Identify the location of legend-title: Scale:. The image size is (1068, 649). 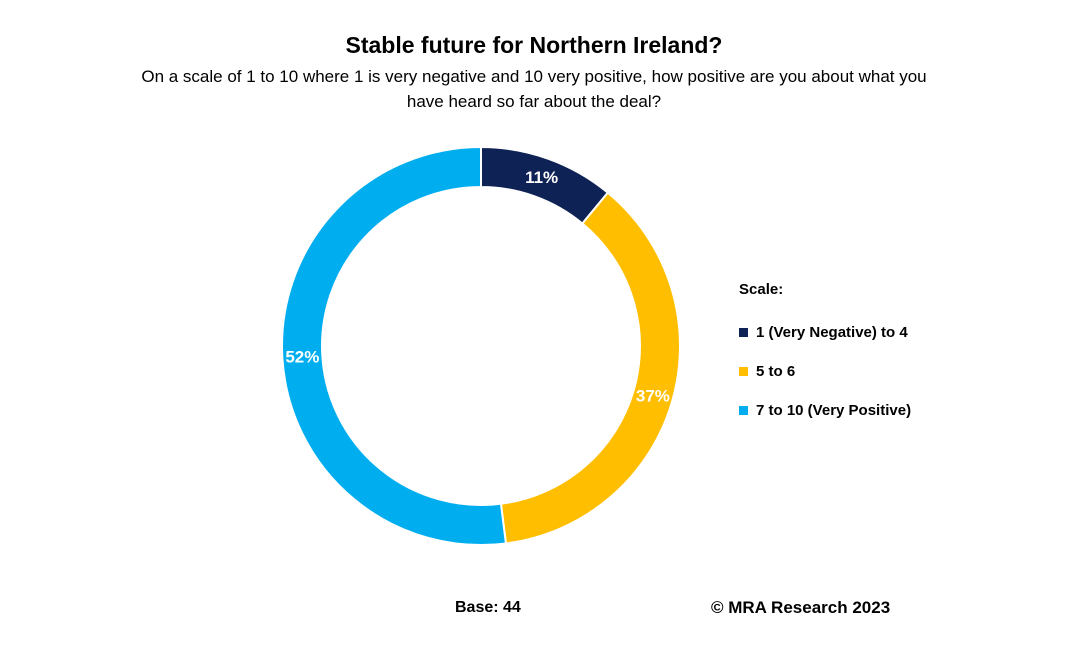
(761, 289).